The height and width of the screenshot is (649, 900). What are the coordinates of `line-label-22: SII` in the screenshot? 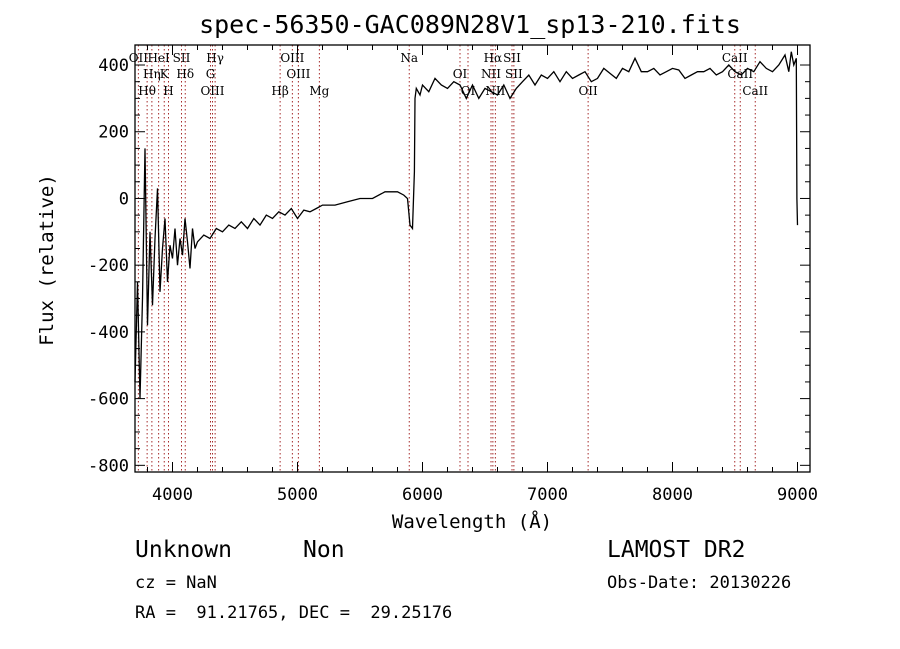 It's located at (514, 74).